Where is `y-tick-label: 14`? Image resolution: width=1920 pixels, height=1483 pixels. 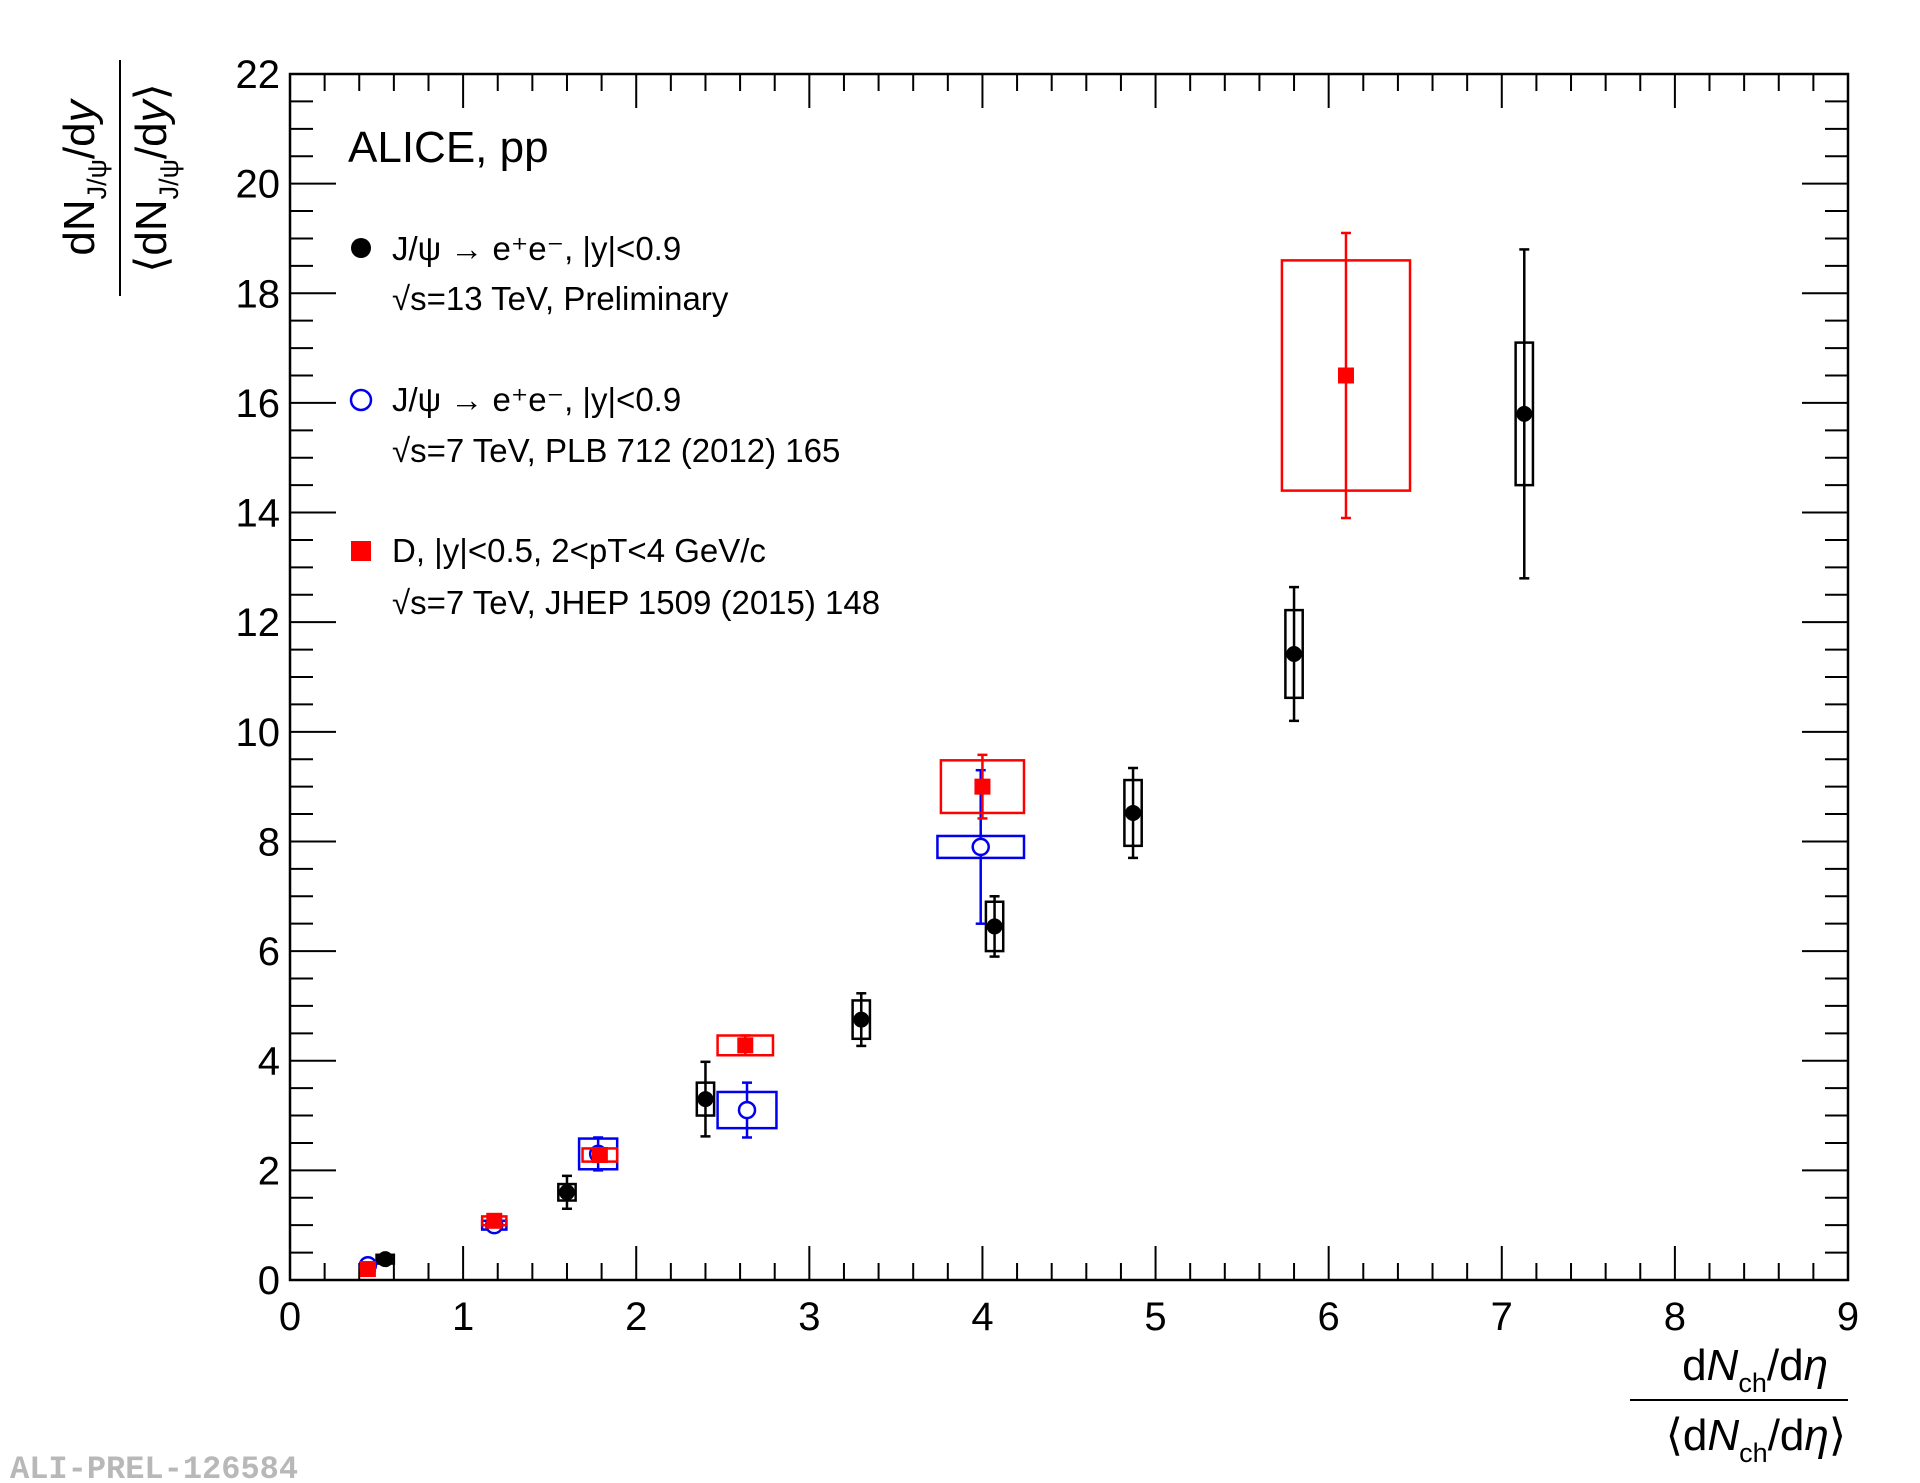 y-tick-label: 14 is located at coordinates (258, 514).